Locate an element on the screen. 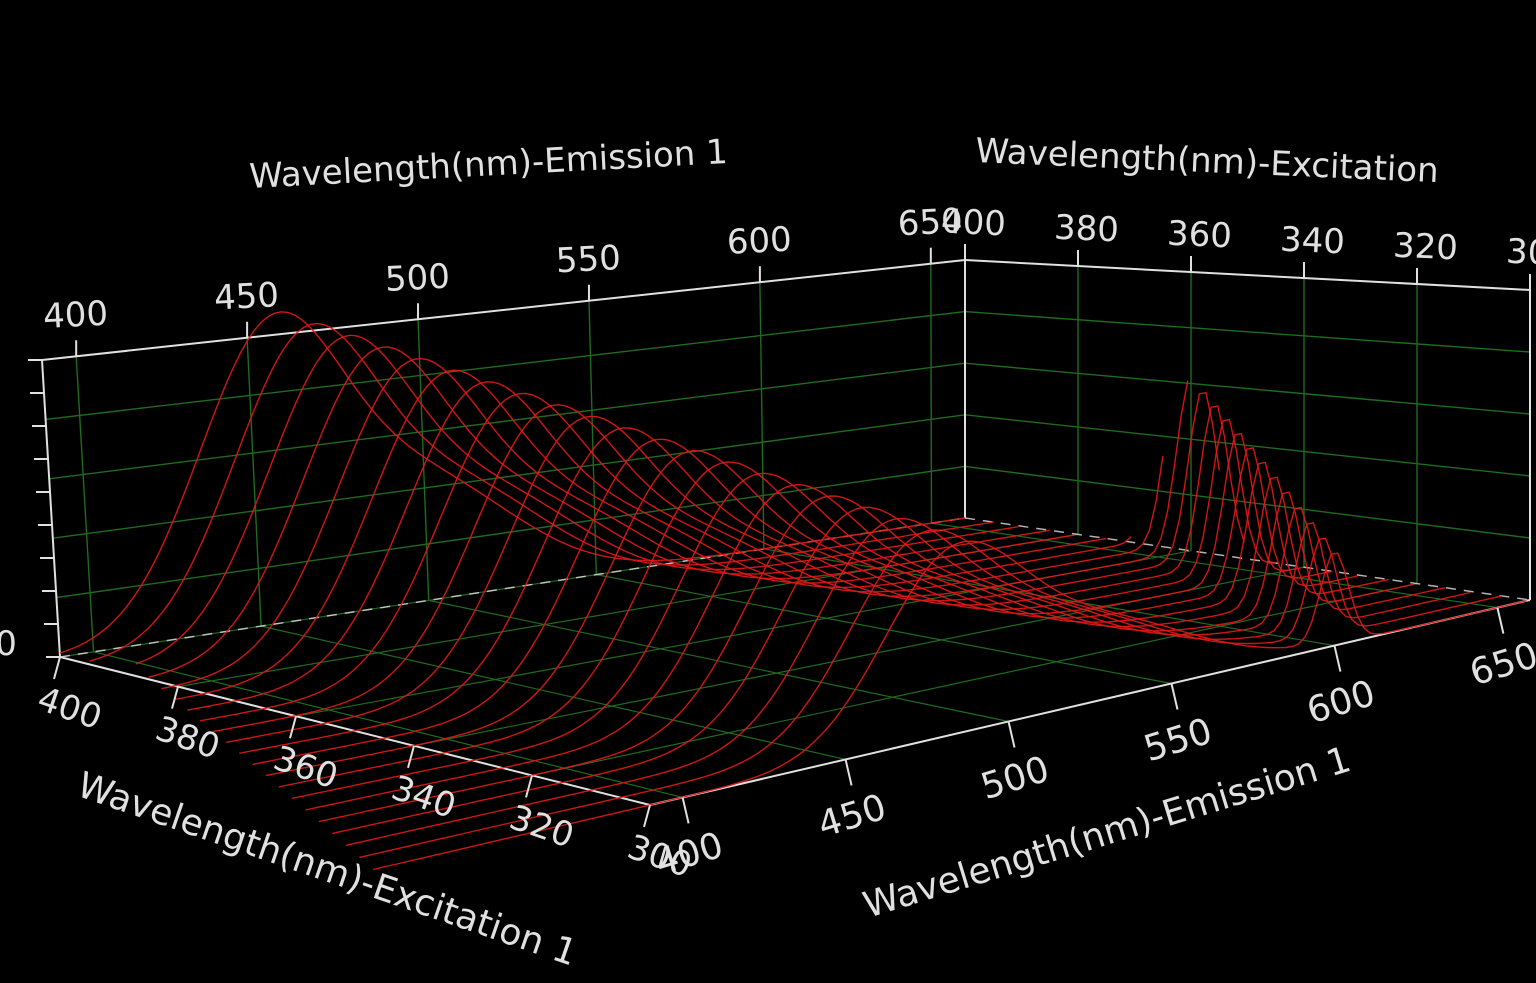 The image size is (1536, 983). emission-back-tick-label: 550 is located at coordinates (588, 259).